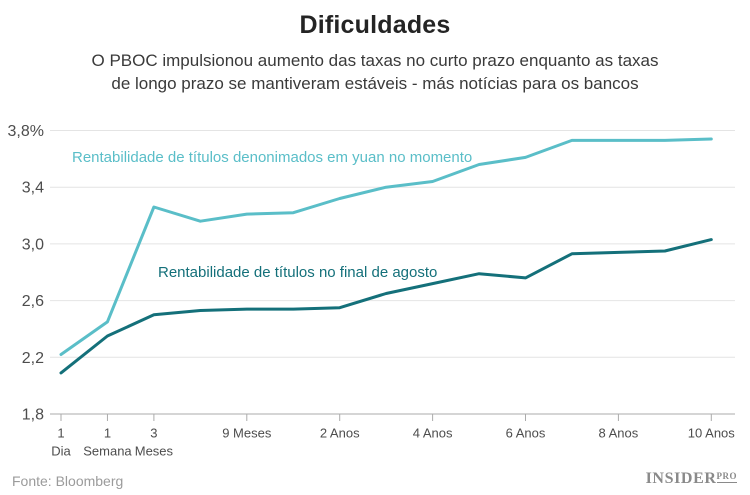 This screenshot has height=495, width=750. What do you see at coordinates (33, 244) in the screenshot?
I see `y-axis-label: 3,0` at bounding box center [33, 244].